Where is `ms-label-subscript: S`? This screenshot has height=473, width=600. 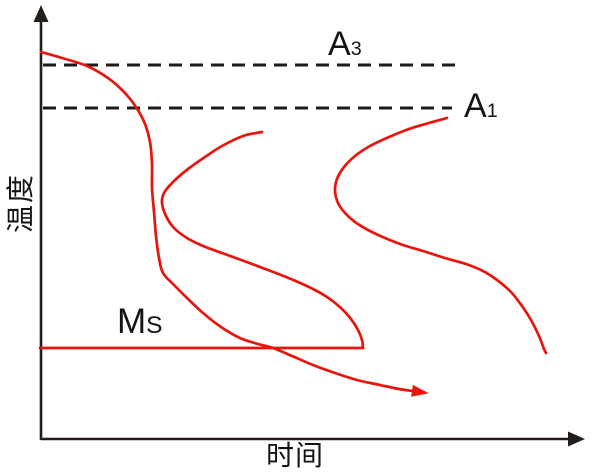 ms-label-subscript: S is located at coordinates (154, 325).